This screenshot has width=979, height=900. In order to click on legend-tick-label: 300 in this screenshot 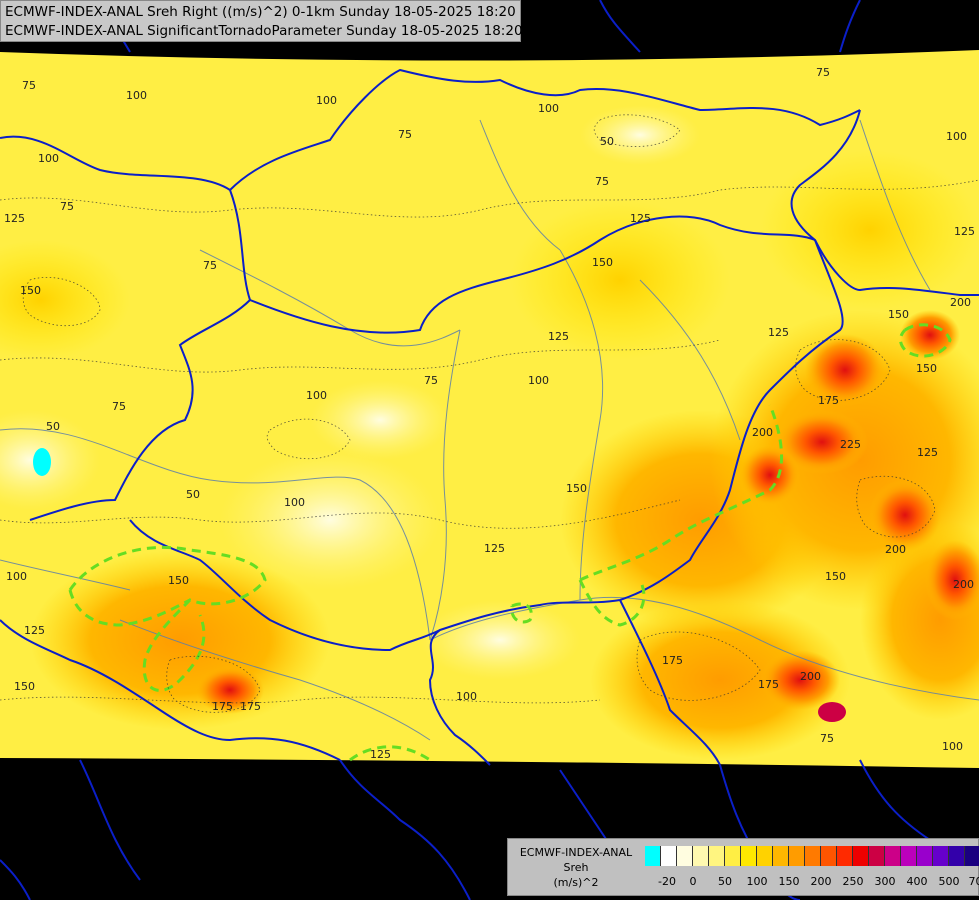, I will do `click(885, 881)`.